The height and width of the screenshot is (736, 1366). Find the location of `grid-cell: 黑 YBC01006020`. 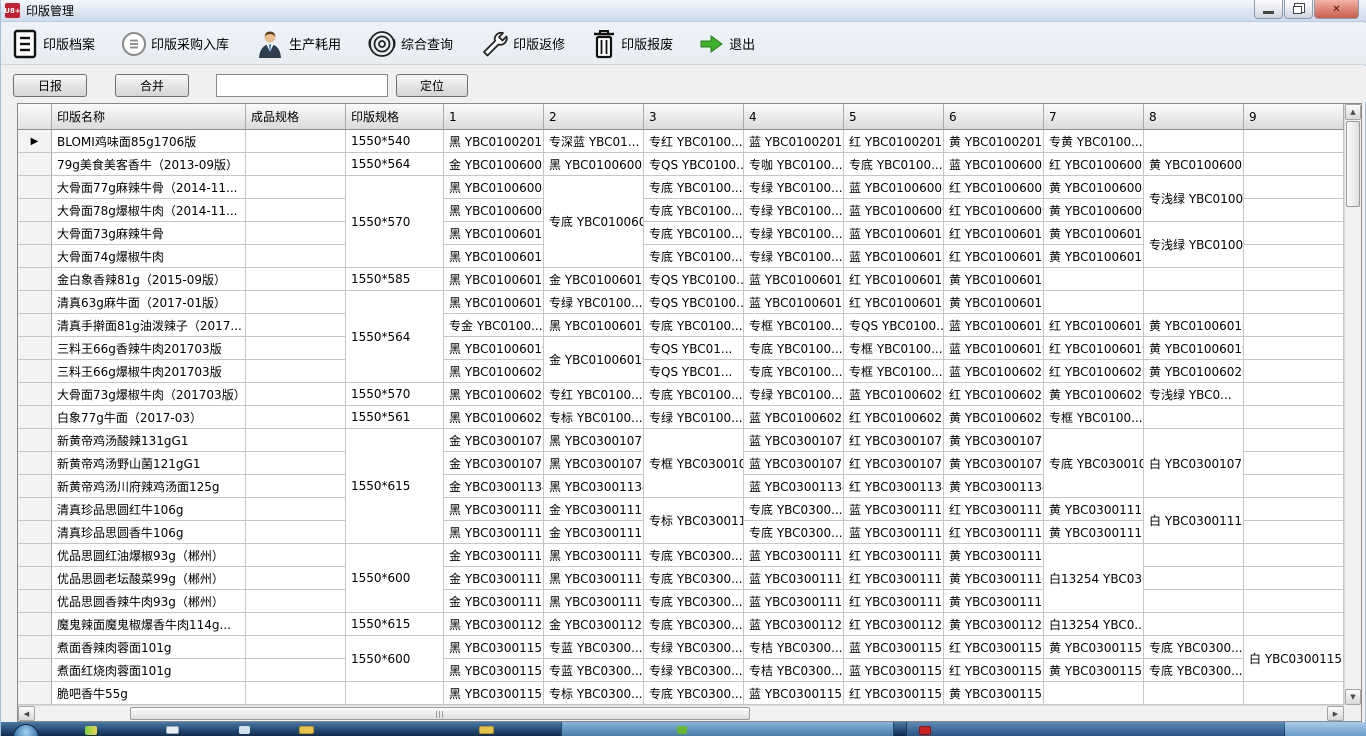

grid-cell: 黑 YBC01006020 is located at coordinates (494, 371).